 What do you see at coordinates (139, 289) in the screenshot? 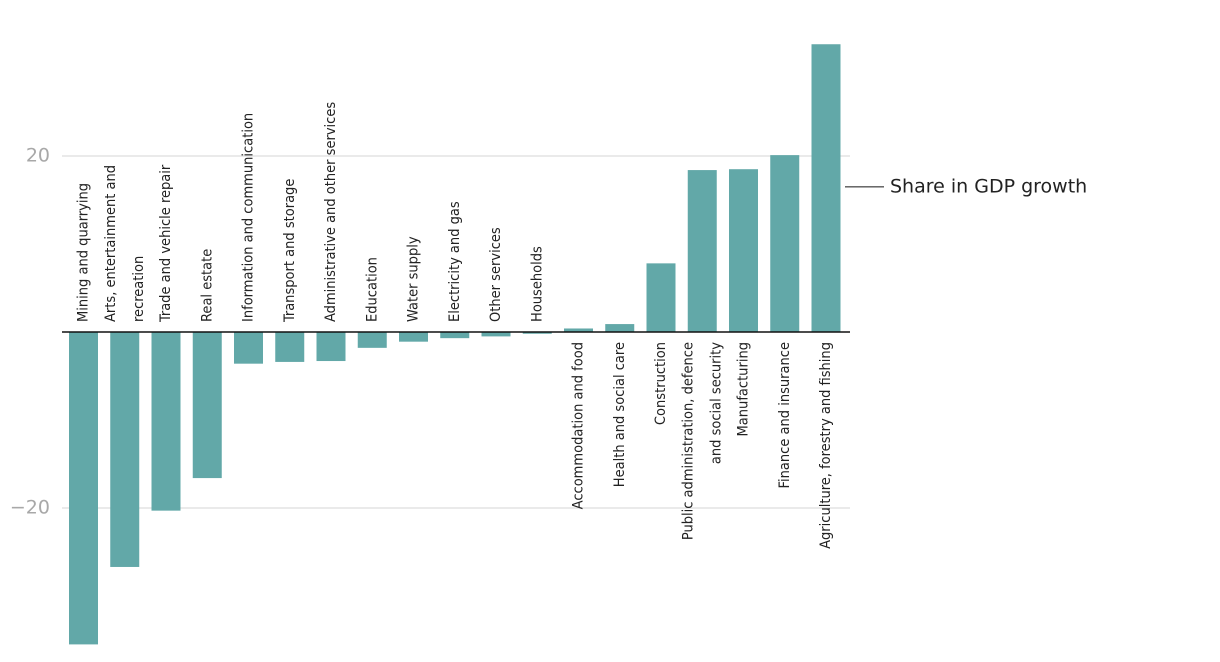
I see `category-label: recreation` at bounding box center [139, 289].